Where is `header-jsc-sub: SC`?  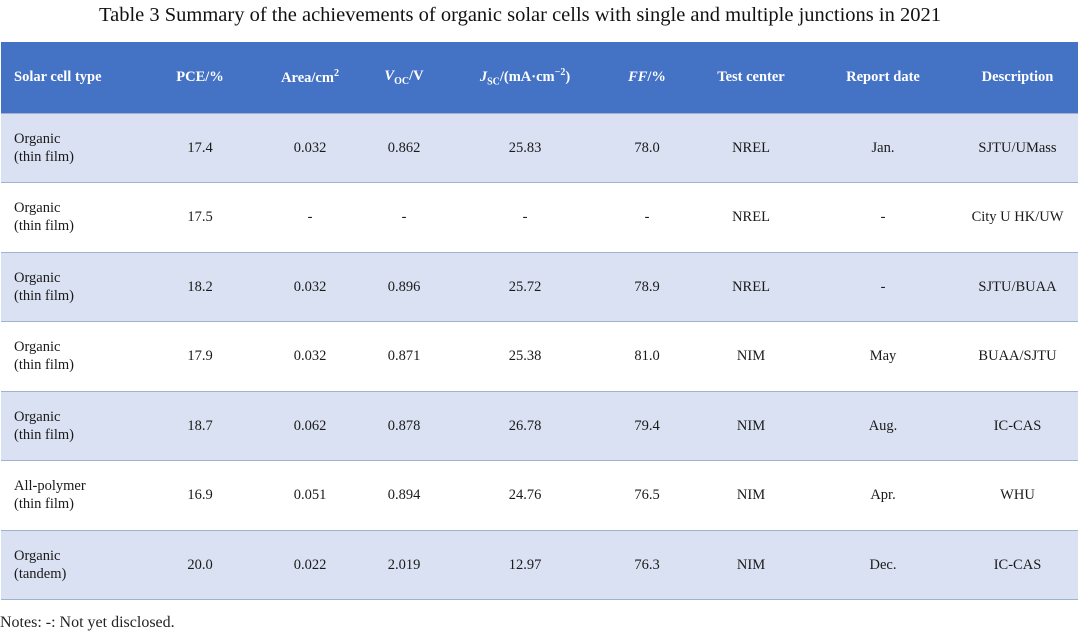
header-jsc-sub: SC is located at coordinates (493, 82).